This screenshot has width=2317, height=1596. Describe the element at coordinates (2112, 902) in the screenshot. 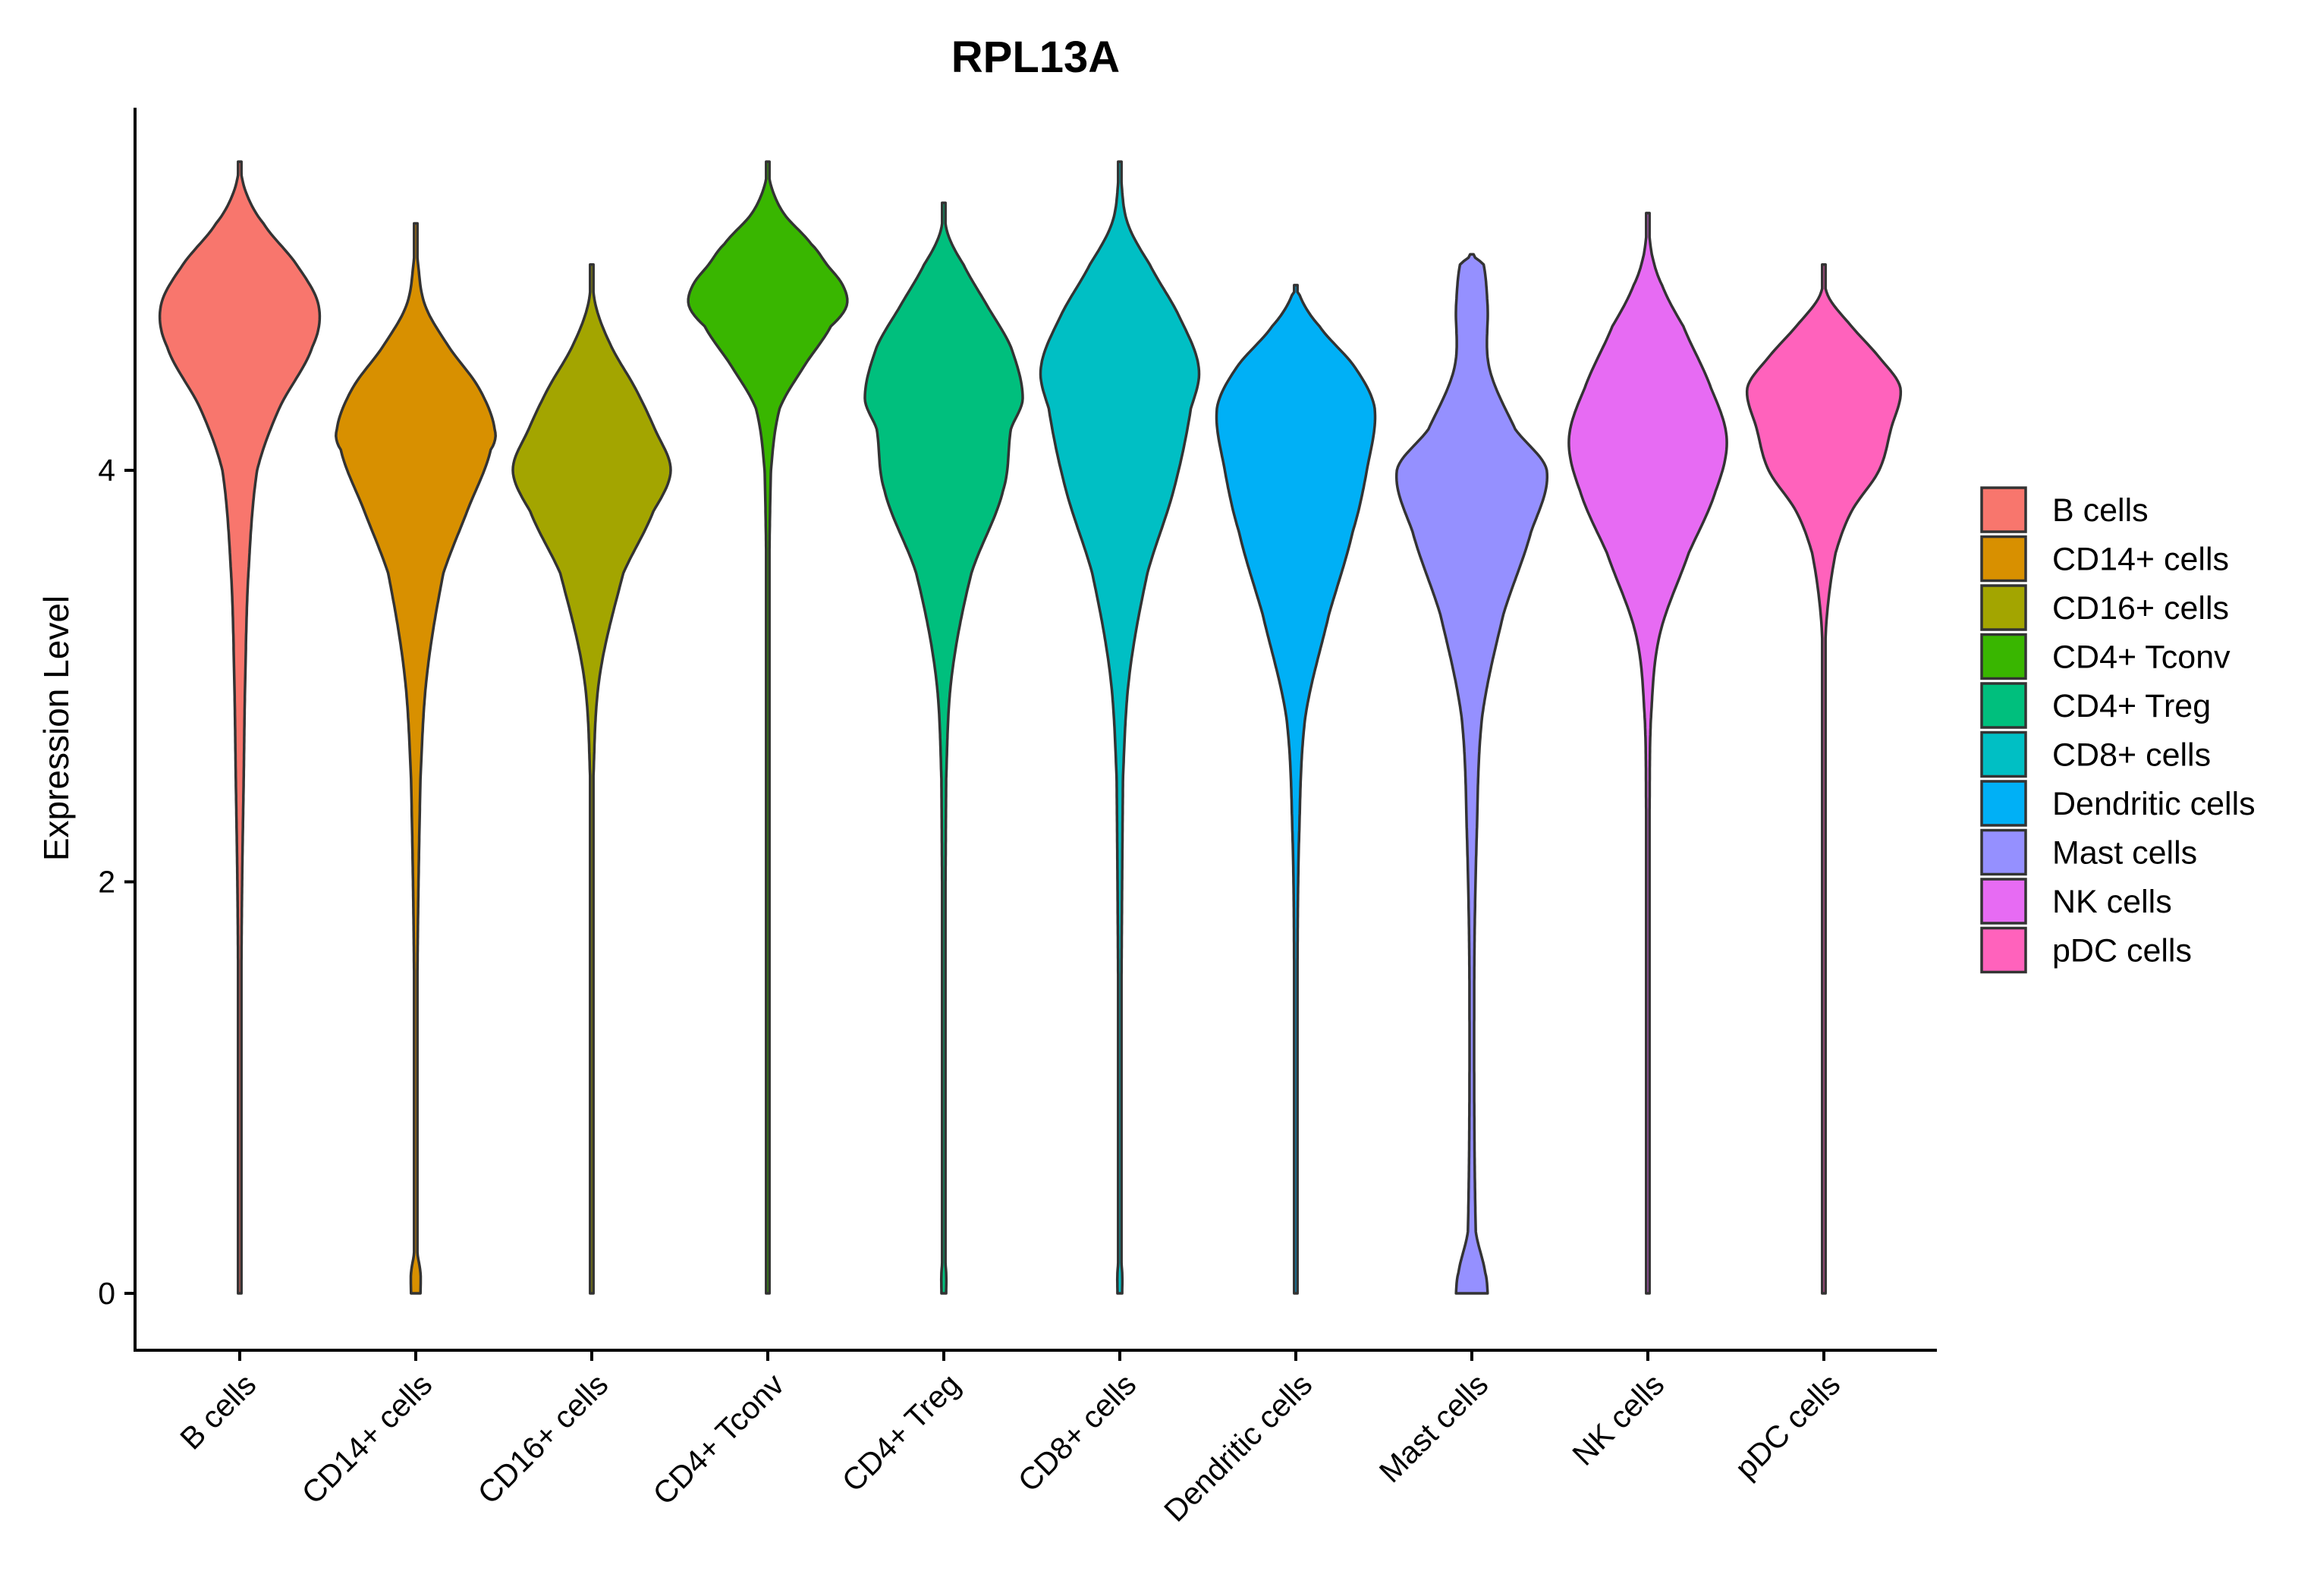

I see `legend-label: NK cells` at that location.